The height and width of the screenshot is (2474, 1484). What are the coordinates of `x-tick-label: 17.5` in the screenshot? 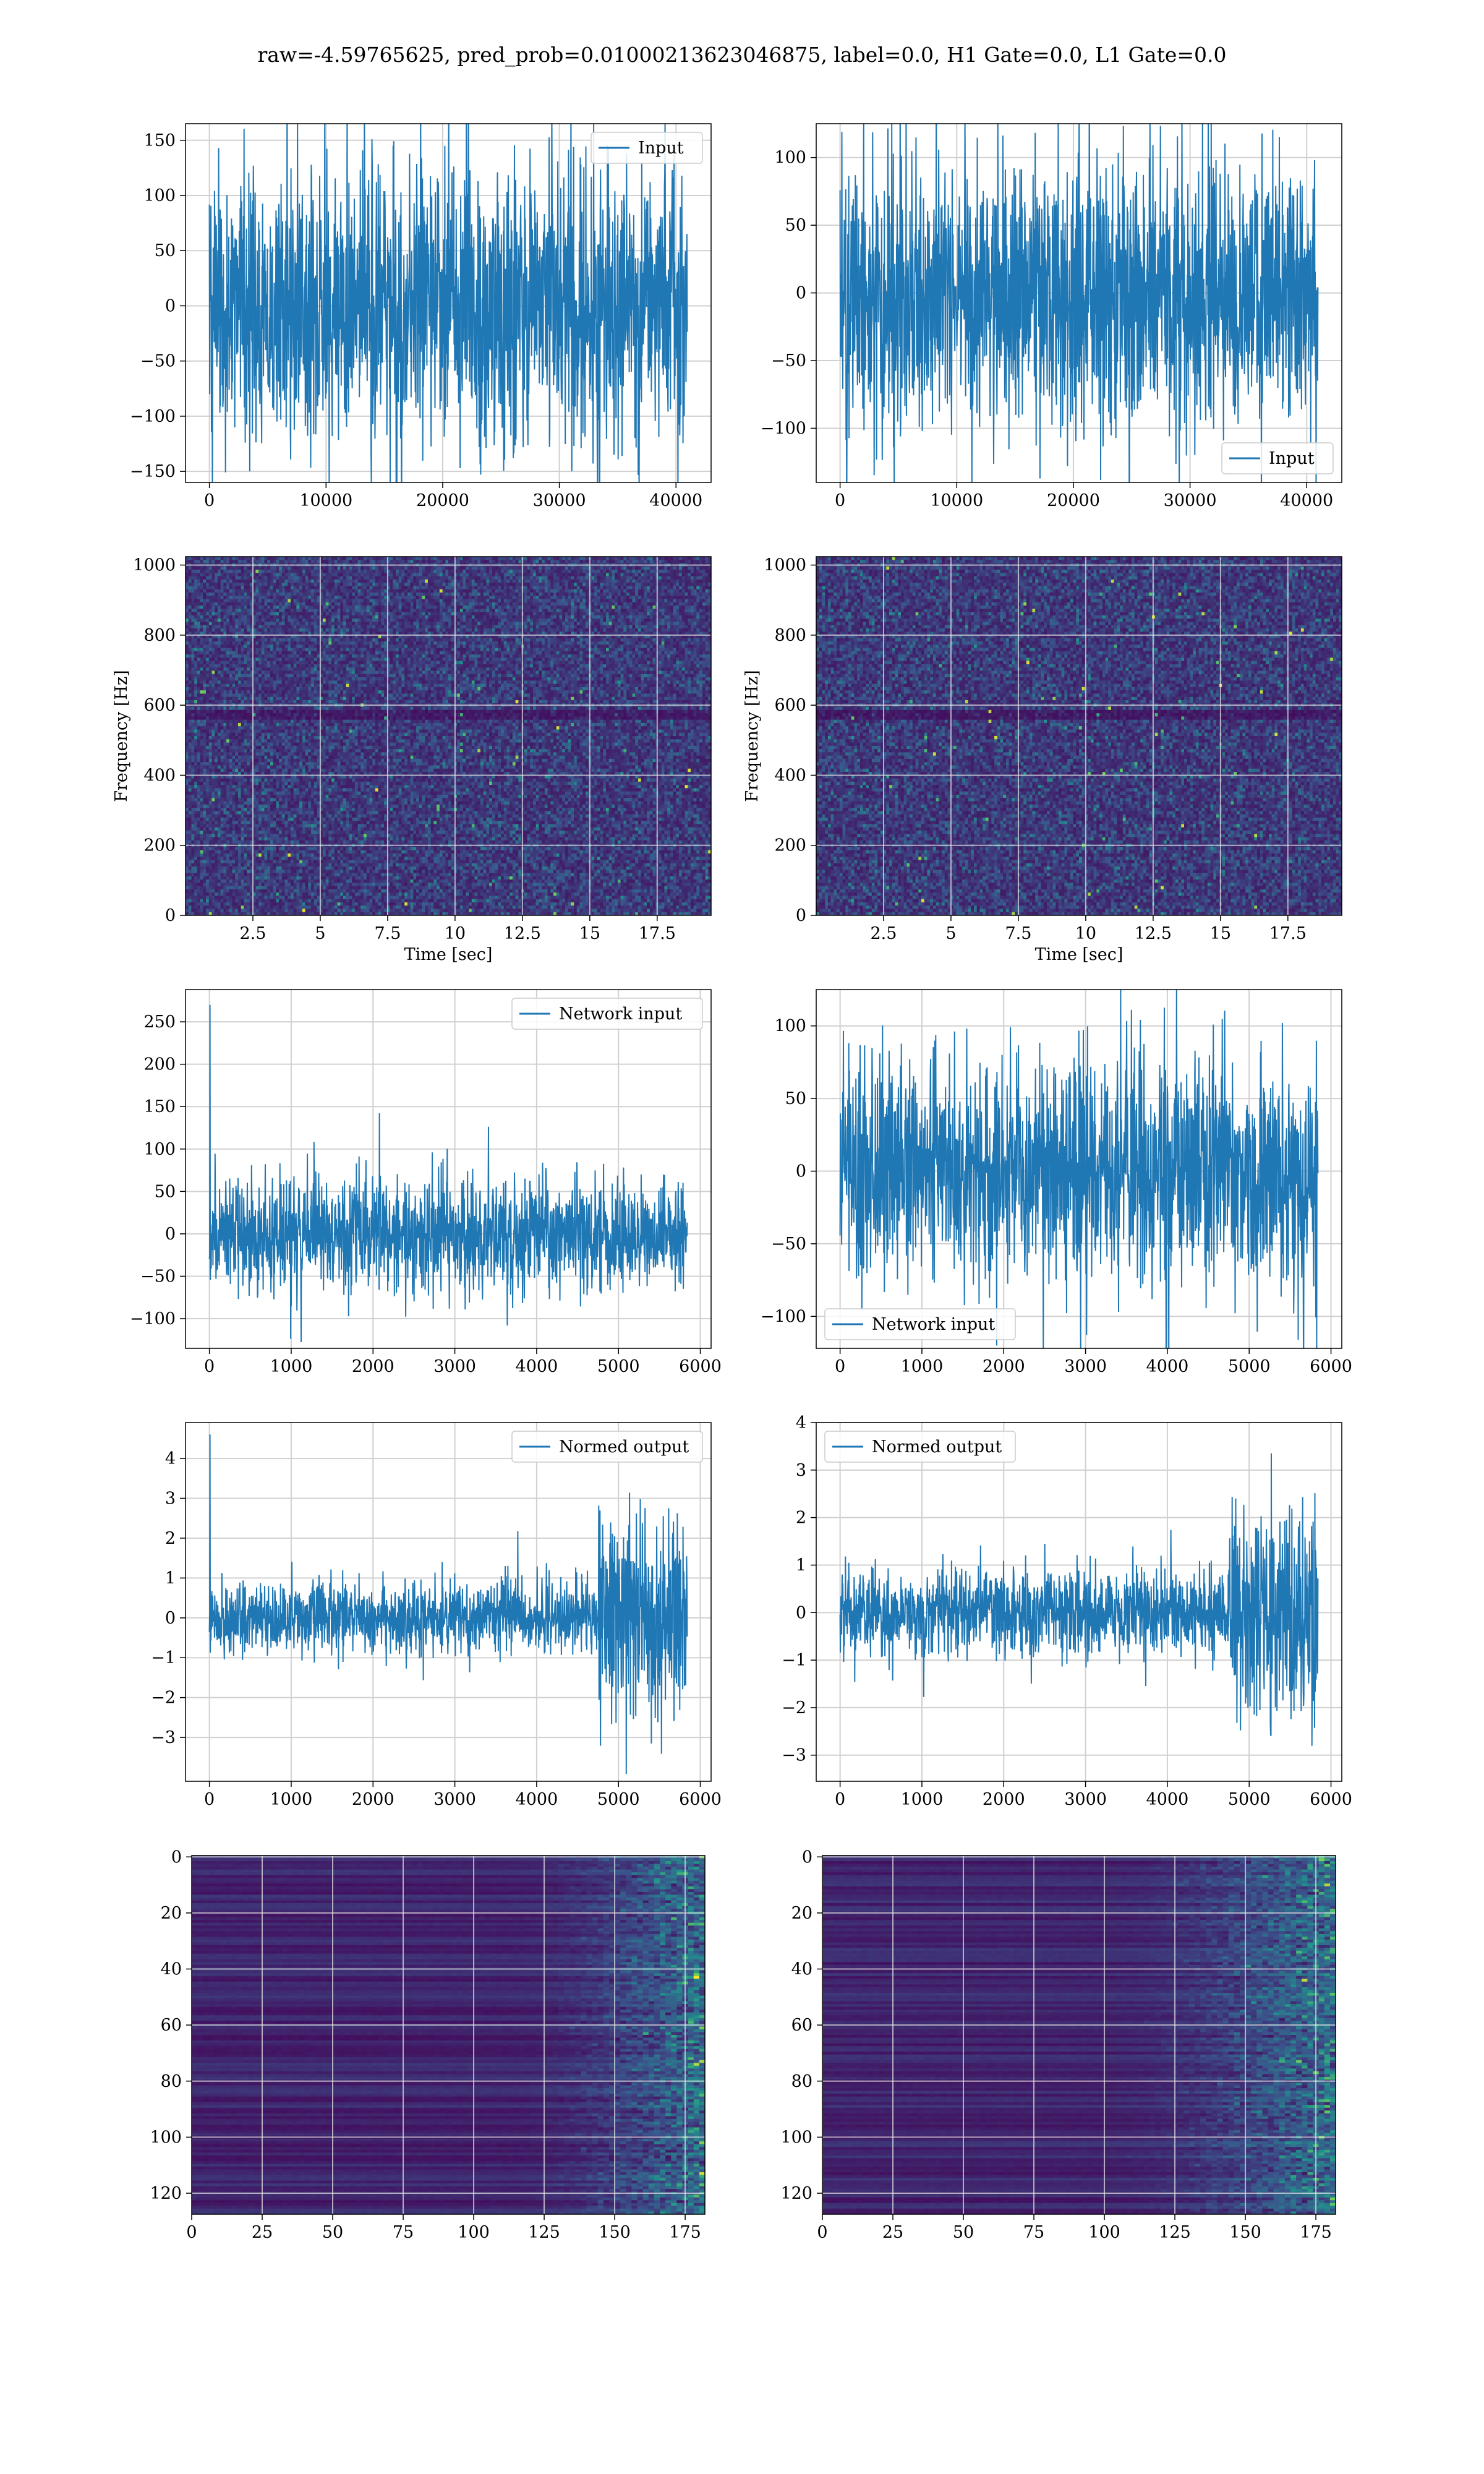 It's located at (1288, 933).